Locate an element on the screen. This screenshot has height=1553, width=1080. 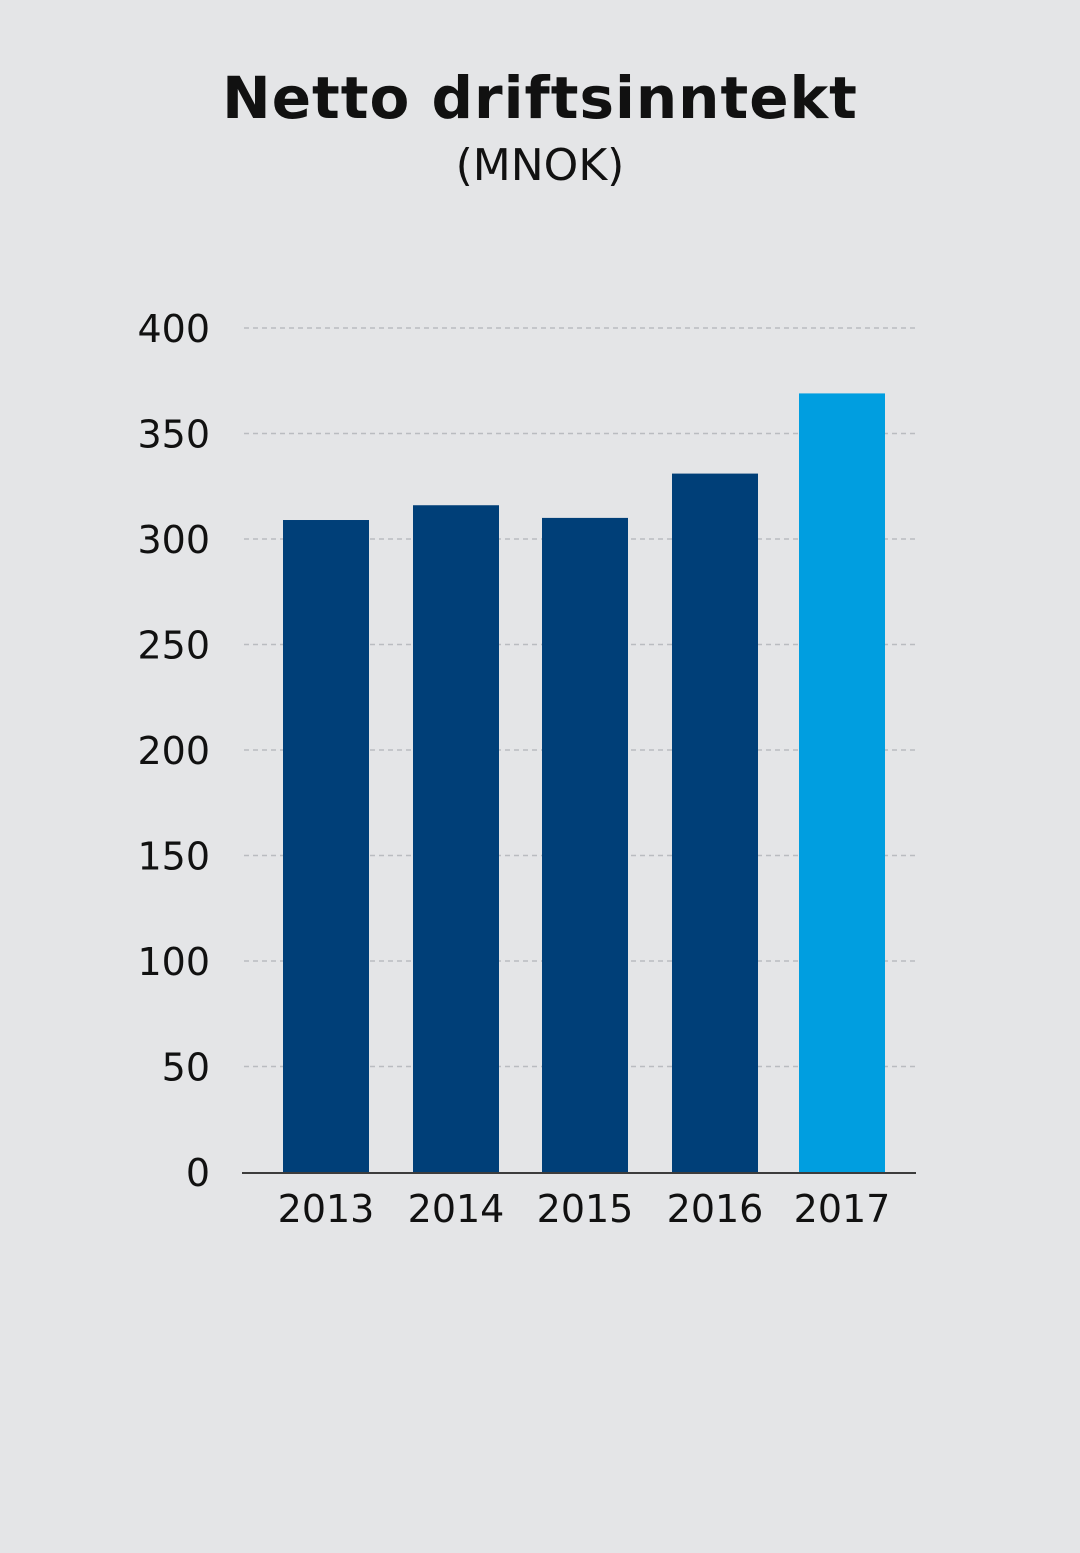
x-tick-label: 2015 is located at coordinates (585, 1209).